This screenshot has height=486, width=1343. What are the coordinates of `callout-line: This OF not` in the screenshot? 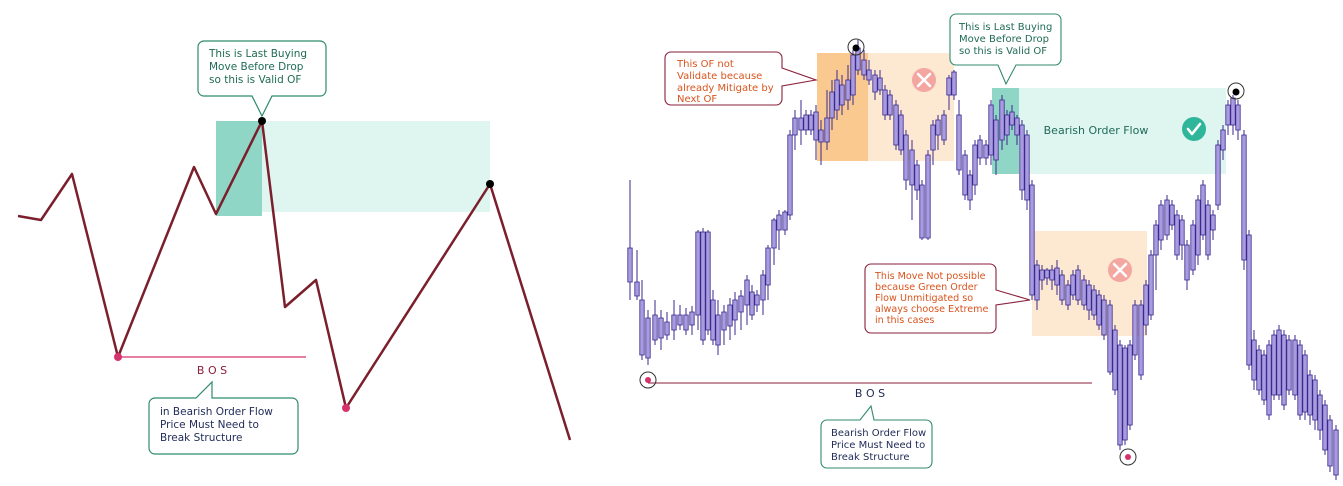 It's located at (705, 64).